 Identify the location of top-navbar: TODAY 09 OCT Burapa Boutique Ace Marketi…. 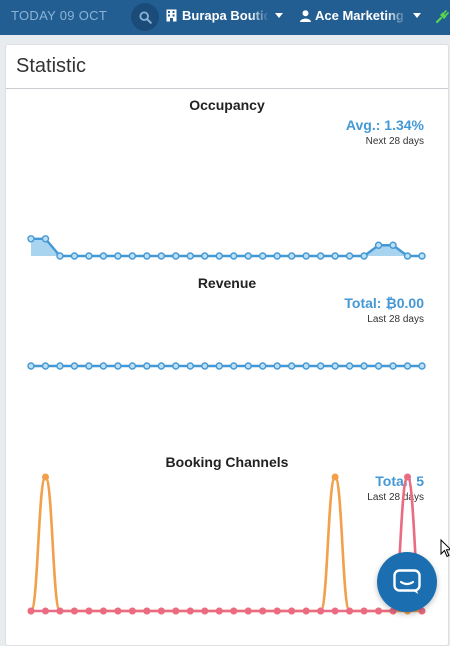
(225, 17).